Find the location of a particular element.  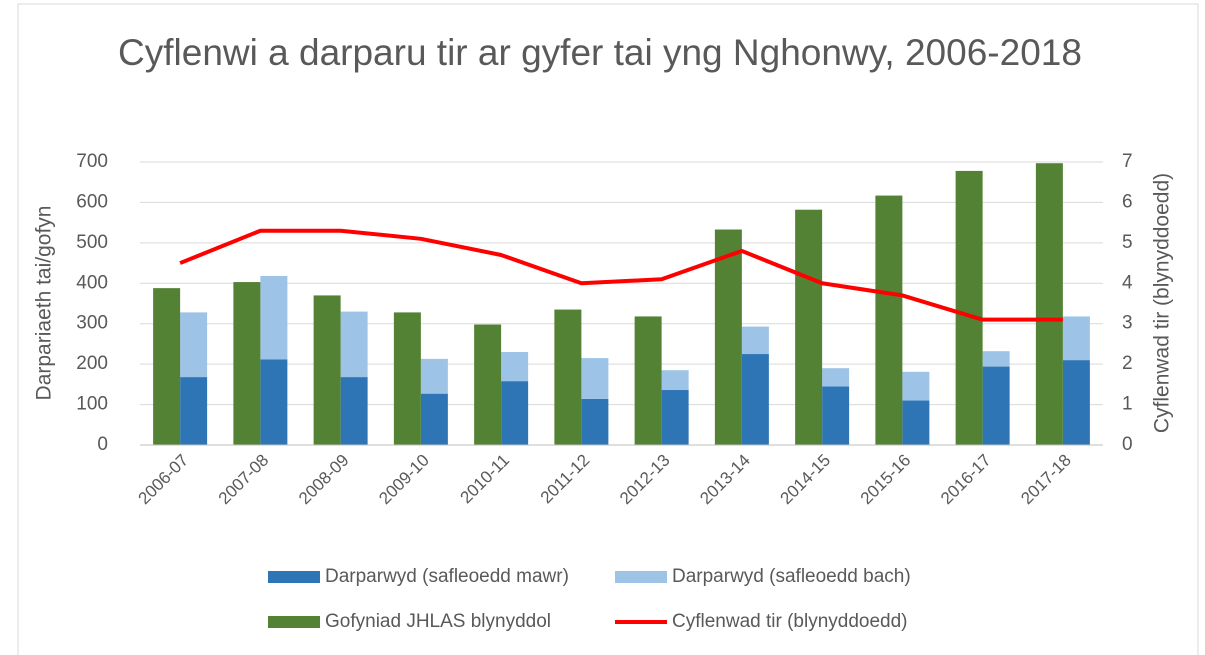

legend-label: Darparwyd (safleoedd bach) is located at coordinates (791, 576).